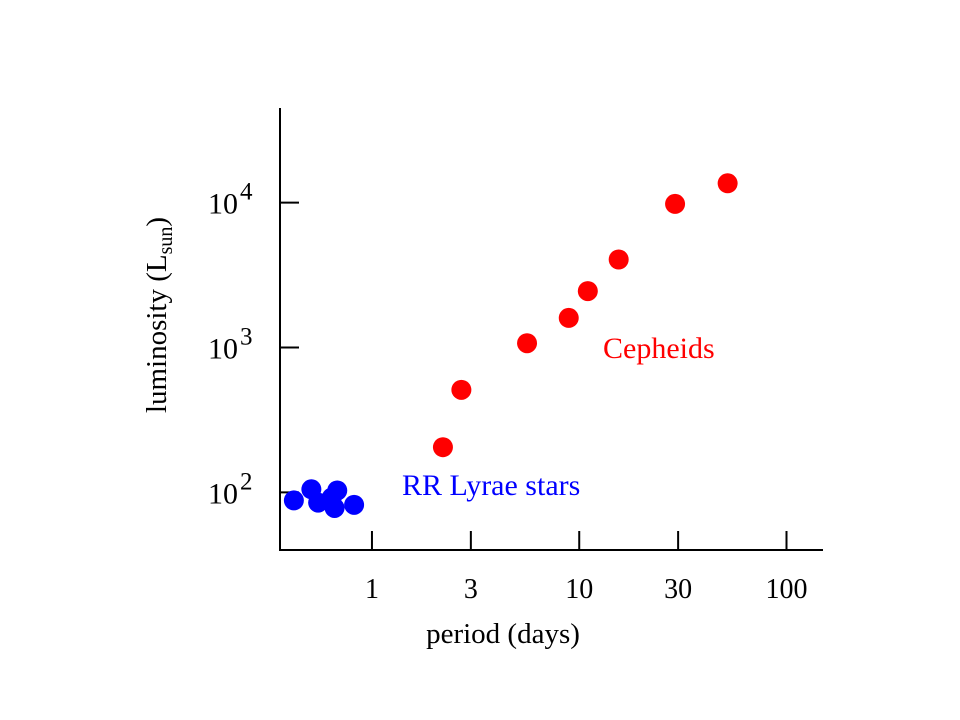  What do you see at coordinates (558, 417) in the screenshot?
I see `annotations: RR Lyrae stars Cepheids` at bounding box center [558, 417].